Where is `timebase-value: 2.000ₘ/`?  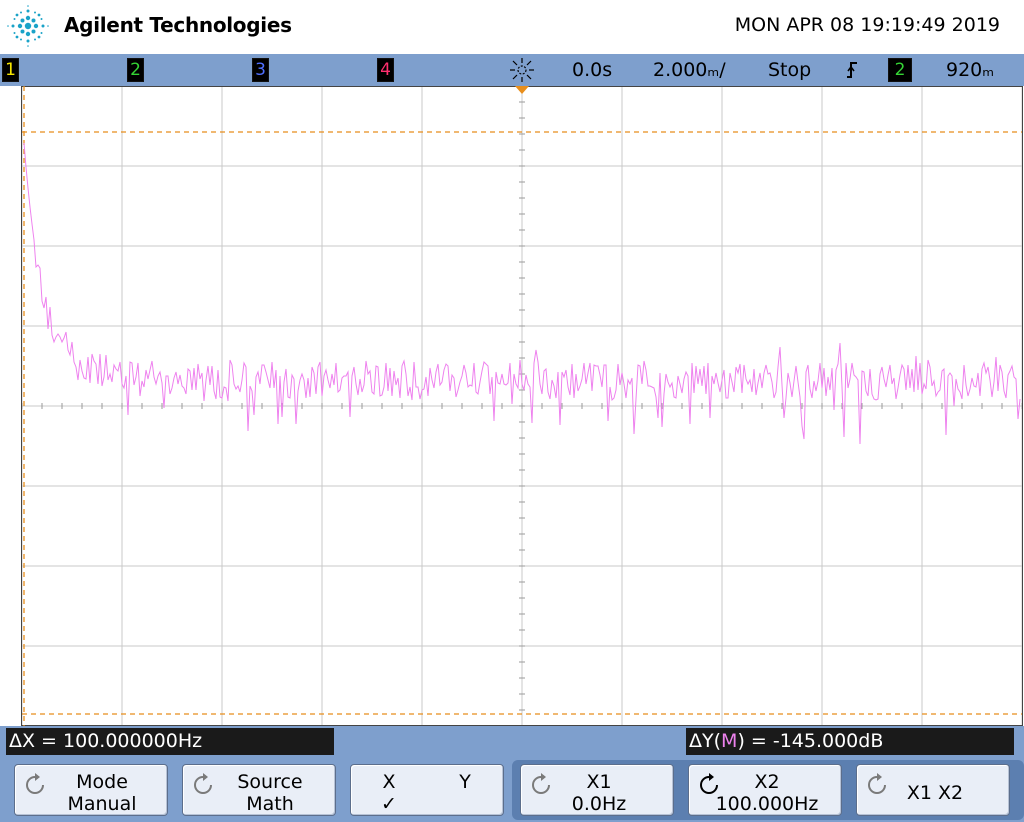
timebase-value: 2.000ₘ/ is located at coordinates (689, 70).